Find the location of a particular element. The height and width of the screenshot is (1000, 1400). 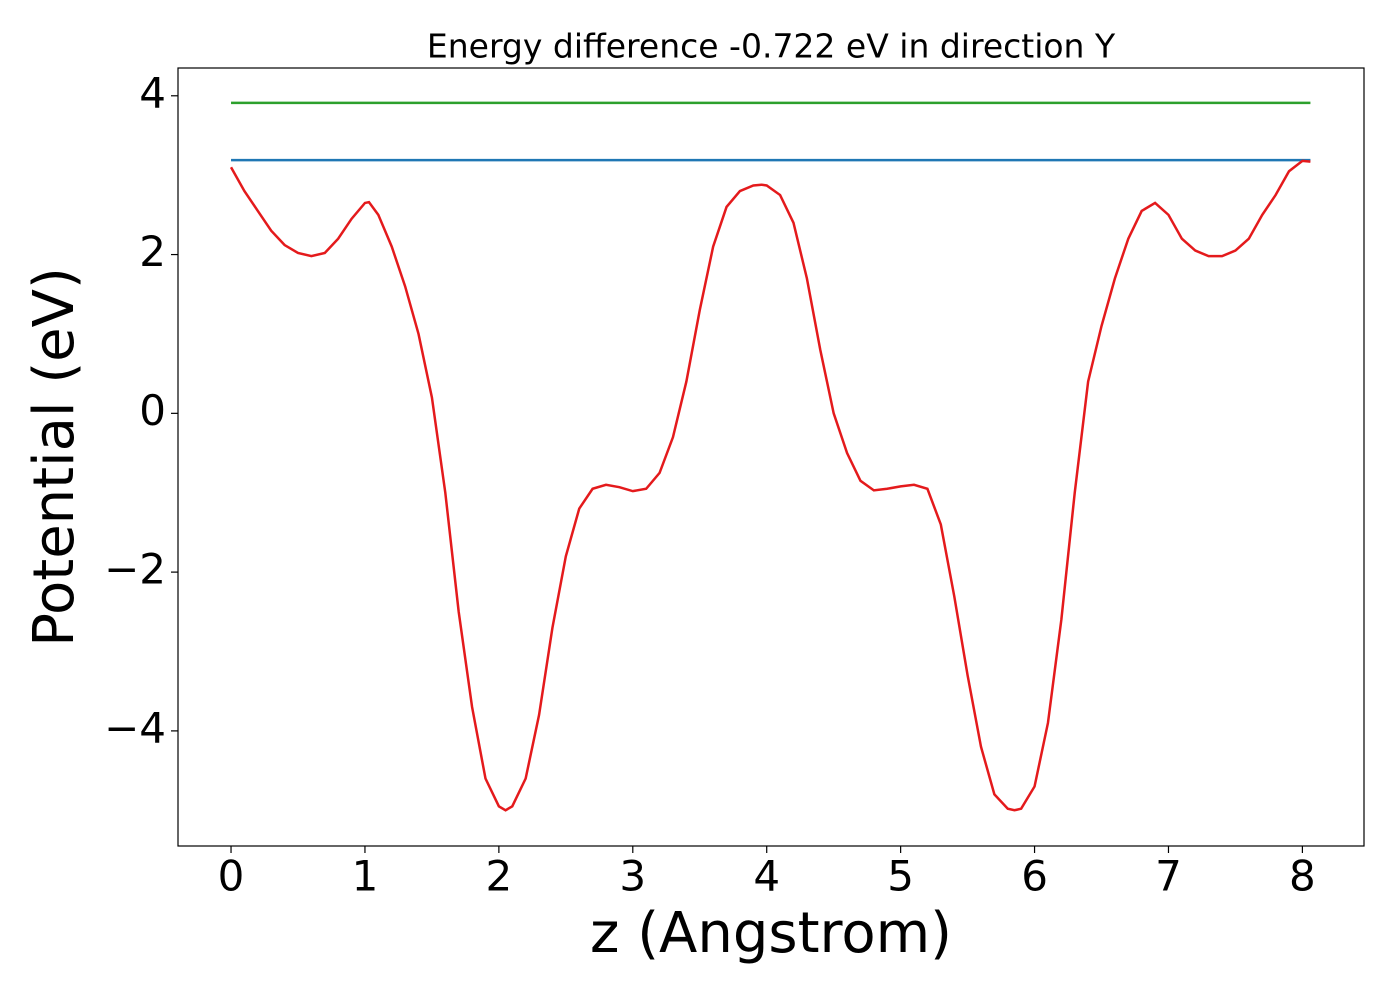

x-tick-label: 1 is located at coordinates (365, 876).